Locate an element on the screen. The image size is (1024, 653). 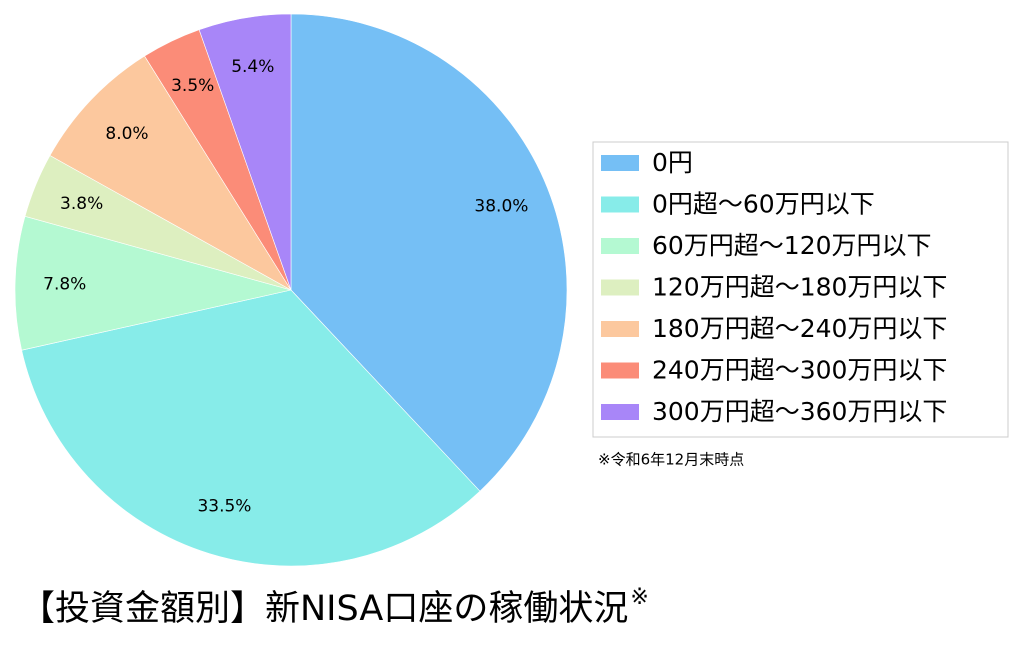
legend-label: 300万円超〜360万円以下 is located at coordinates (799, 411).